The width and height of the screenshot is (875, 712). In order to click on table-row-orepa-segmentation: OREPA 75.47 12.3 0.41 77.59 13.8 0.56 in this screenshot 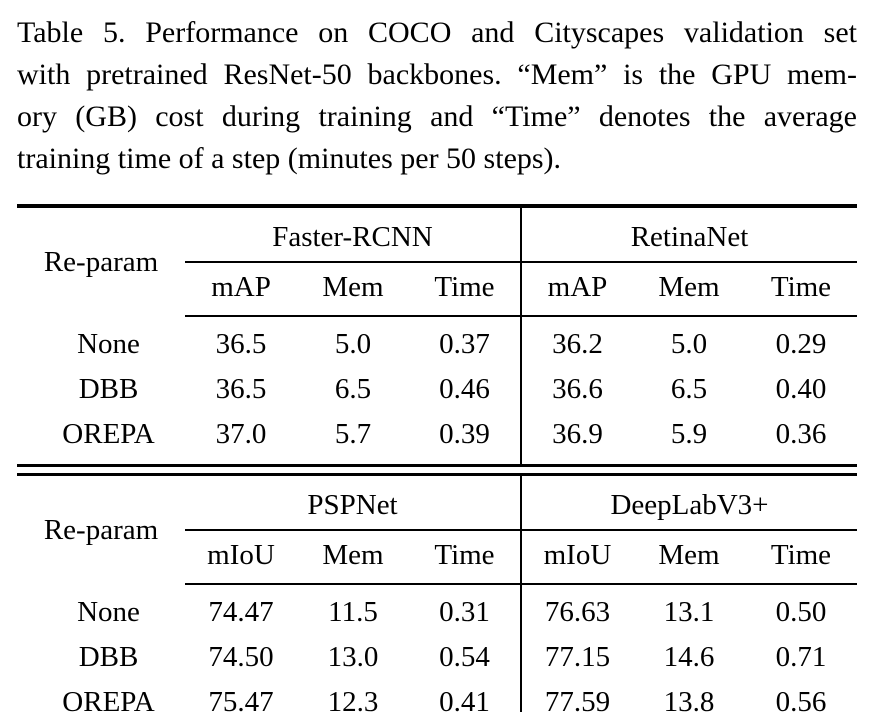, I will do `click(437, 696)`.